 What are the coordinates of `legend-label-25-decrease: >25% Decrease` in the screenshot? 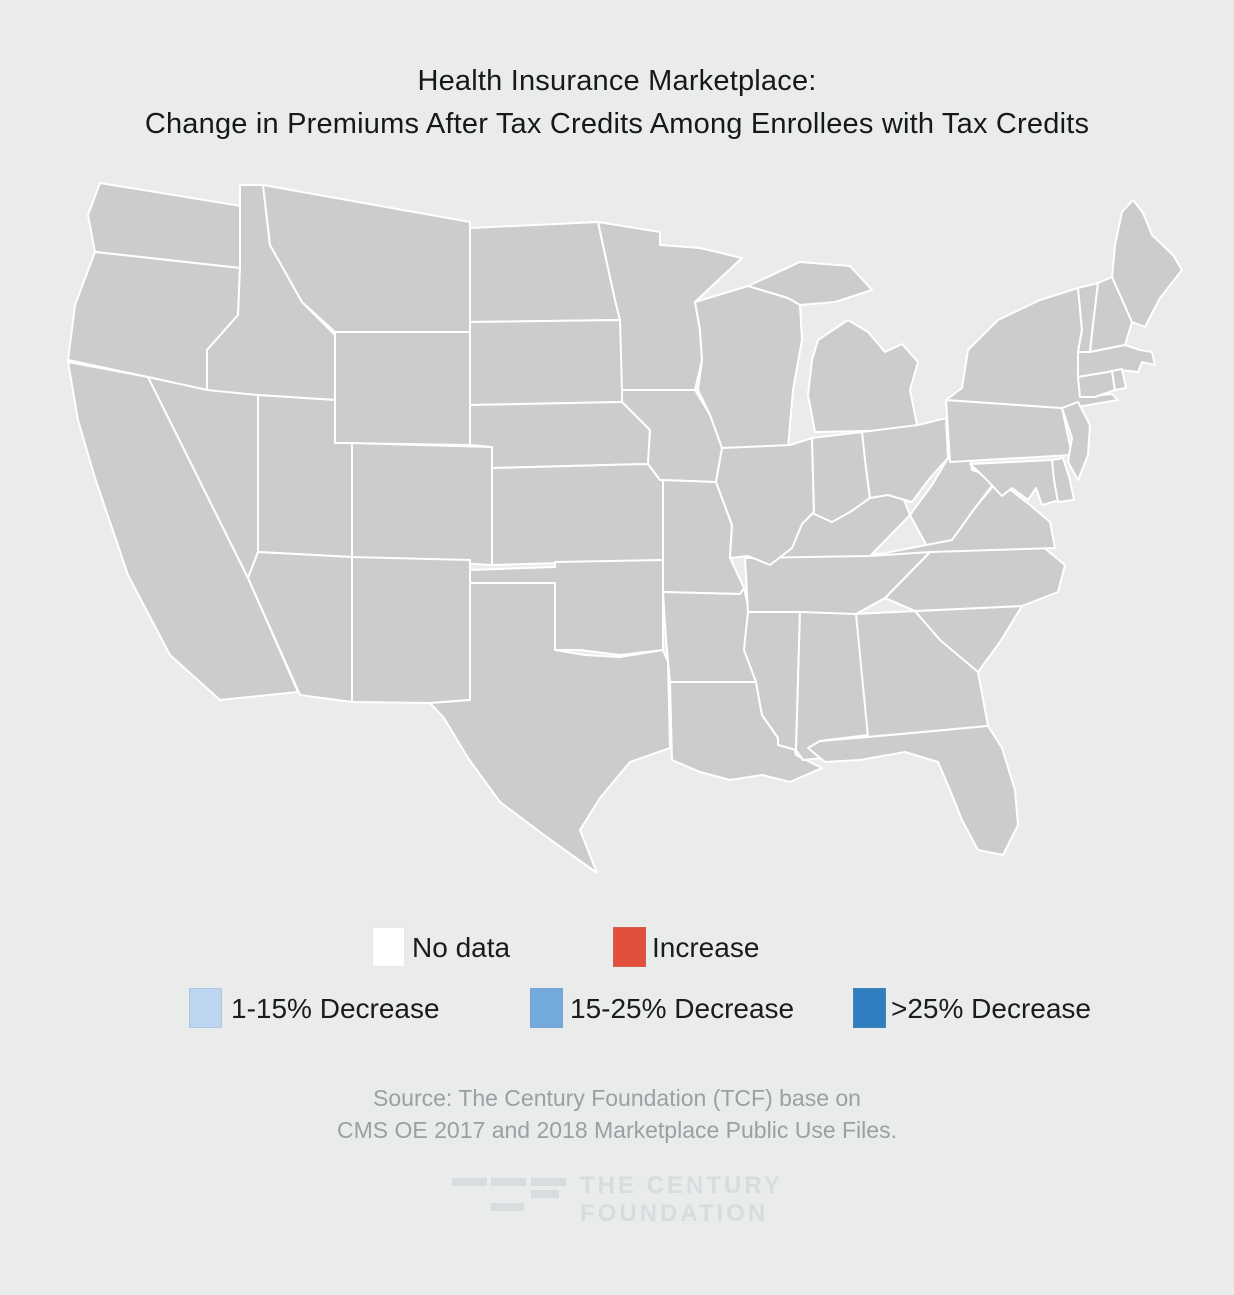 It's located at (991, 1008).